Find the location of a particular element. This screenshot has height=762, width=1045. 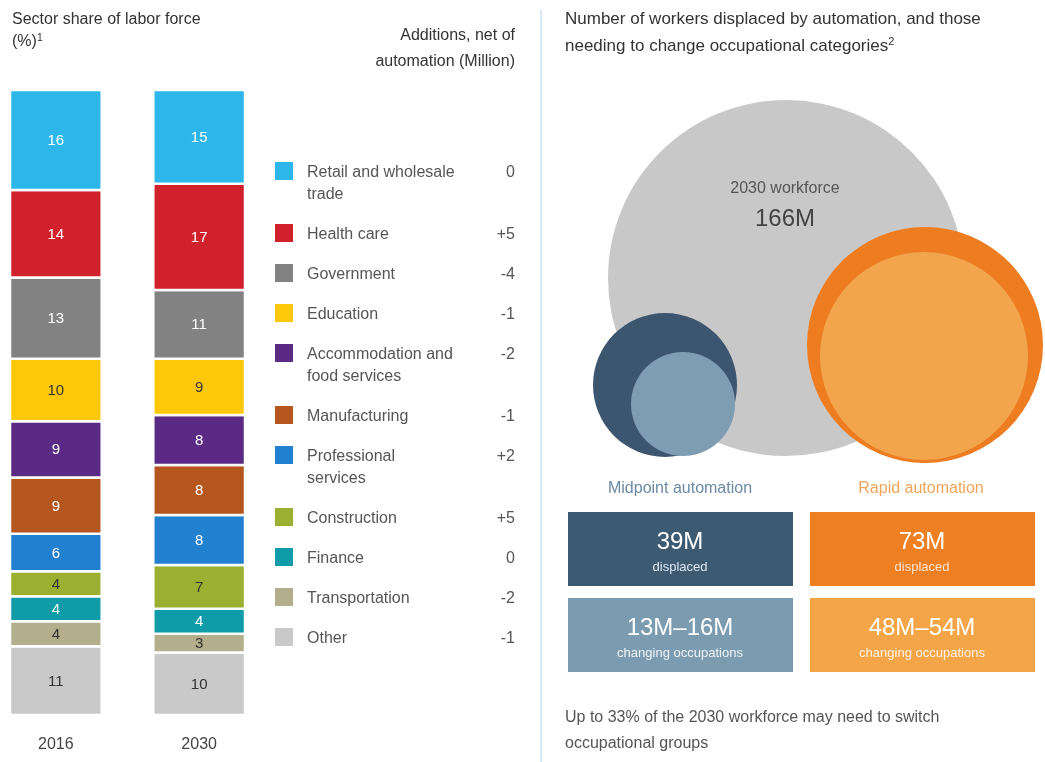

text: Retail and wholesale trade is located at coordinates (381, 182).